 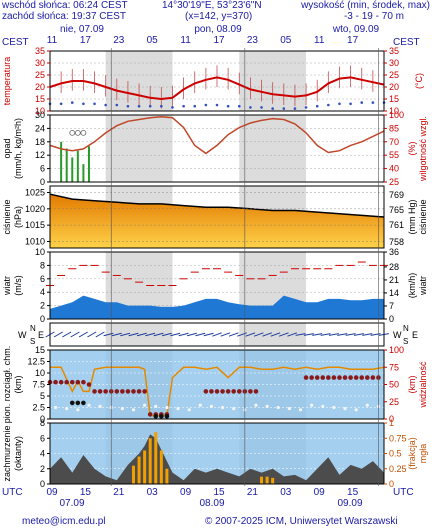 What do you see at coordinates (15, 42) in the screenshot?
I see `top-axis-left-label: CEST` at bounding box center [15, 42].